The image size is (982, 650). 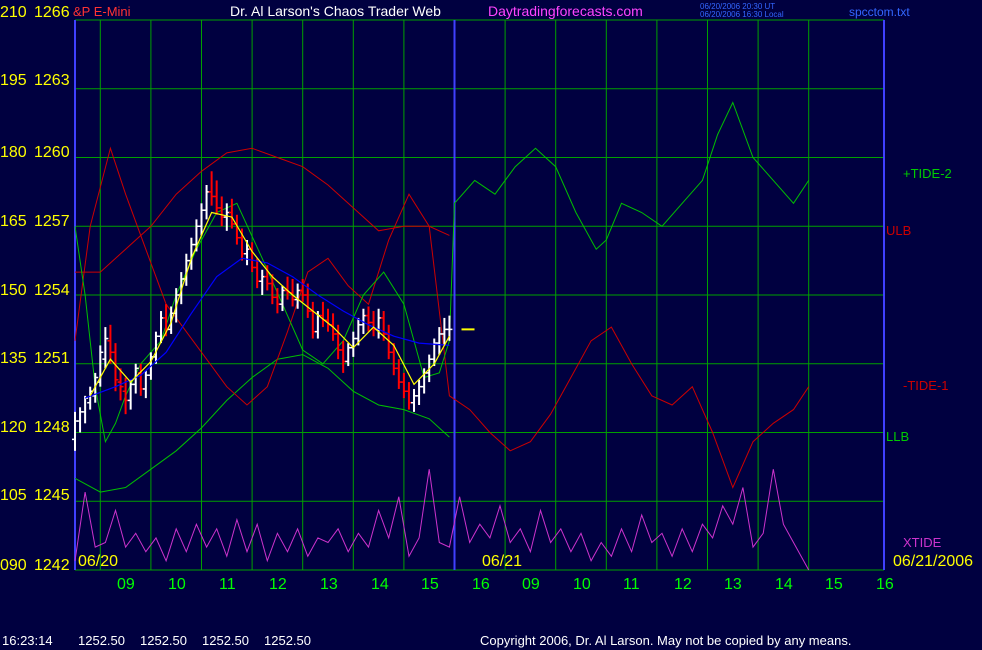 I want to click on series-label-ulb: ULB, so click(x=898, y=230).